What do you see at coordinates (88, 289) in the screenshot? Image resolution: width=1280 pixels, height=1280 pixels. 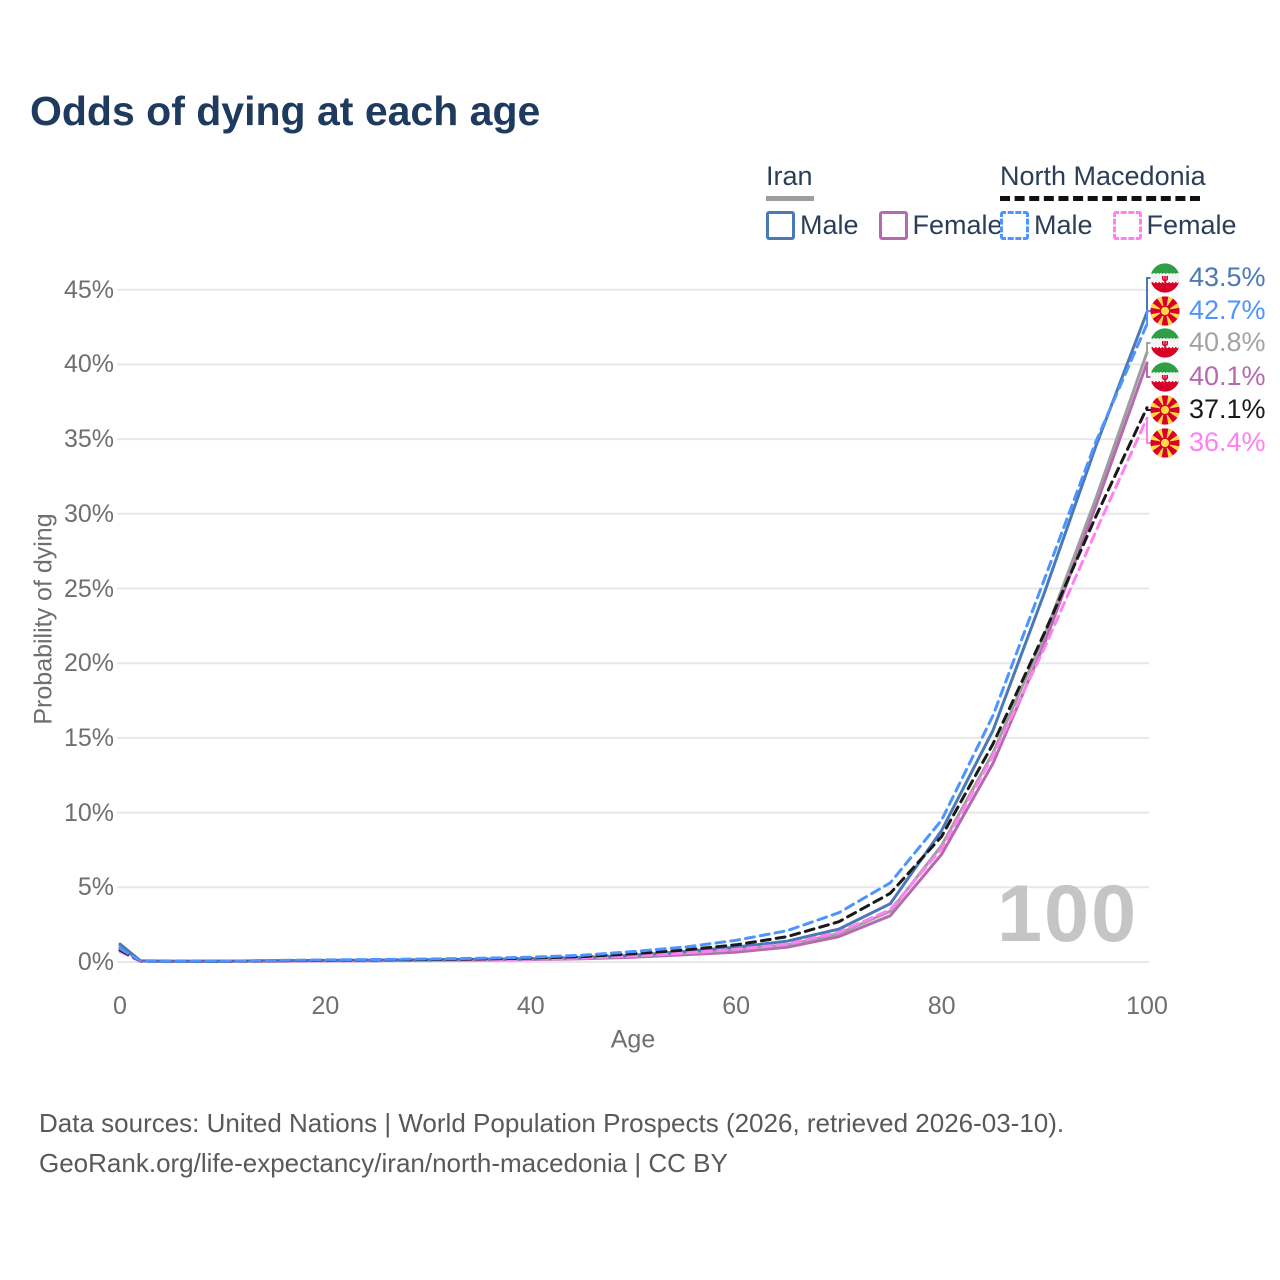 I see `y-tick-45%: 45%` at bounding box center [88, 289].